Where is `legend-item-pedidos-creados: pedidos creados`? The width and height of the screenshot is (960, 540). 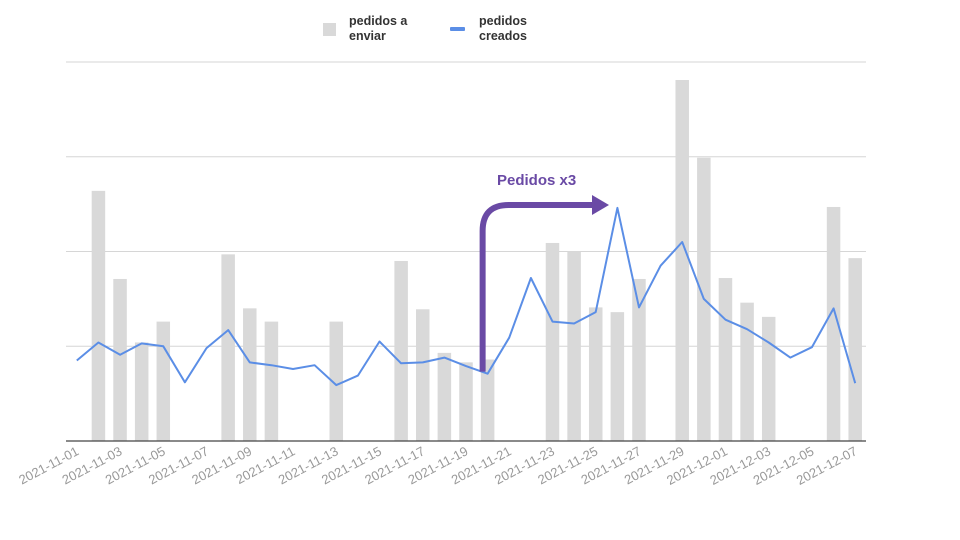 legend-item-pedidos-creados: pedidos creados is located at coordinates (504, 29).